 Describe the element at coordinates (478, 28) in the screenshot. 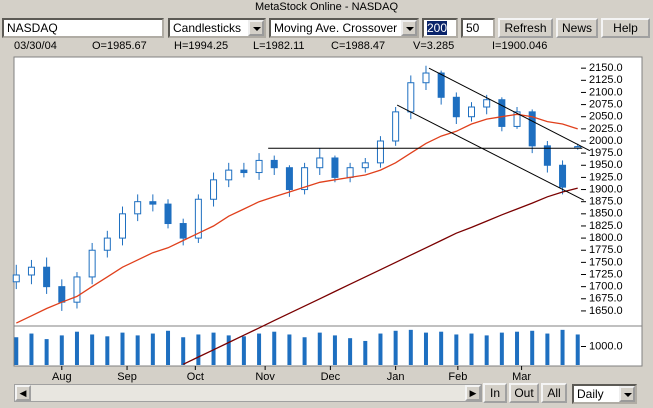

I see `period-short-input: 50` at that location.